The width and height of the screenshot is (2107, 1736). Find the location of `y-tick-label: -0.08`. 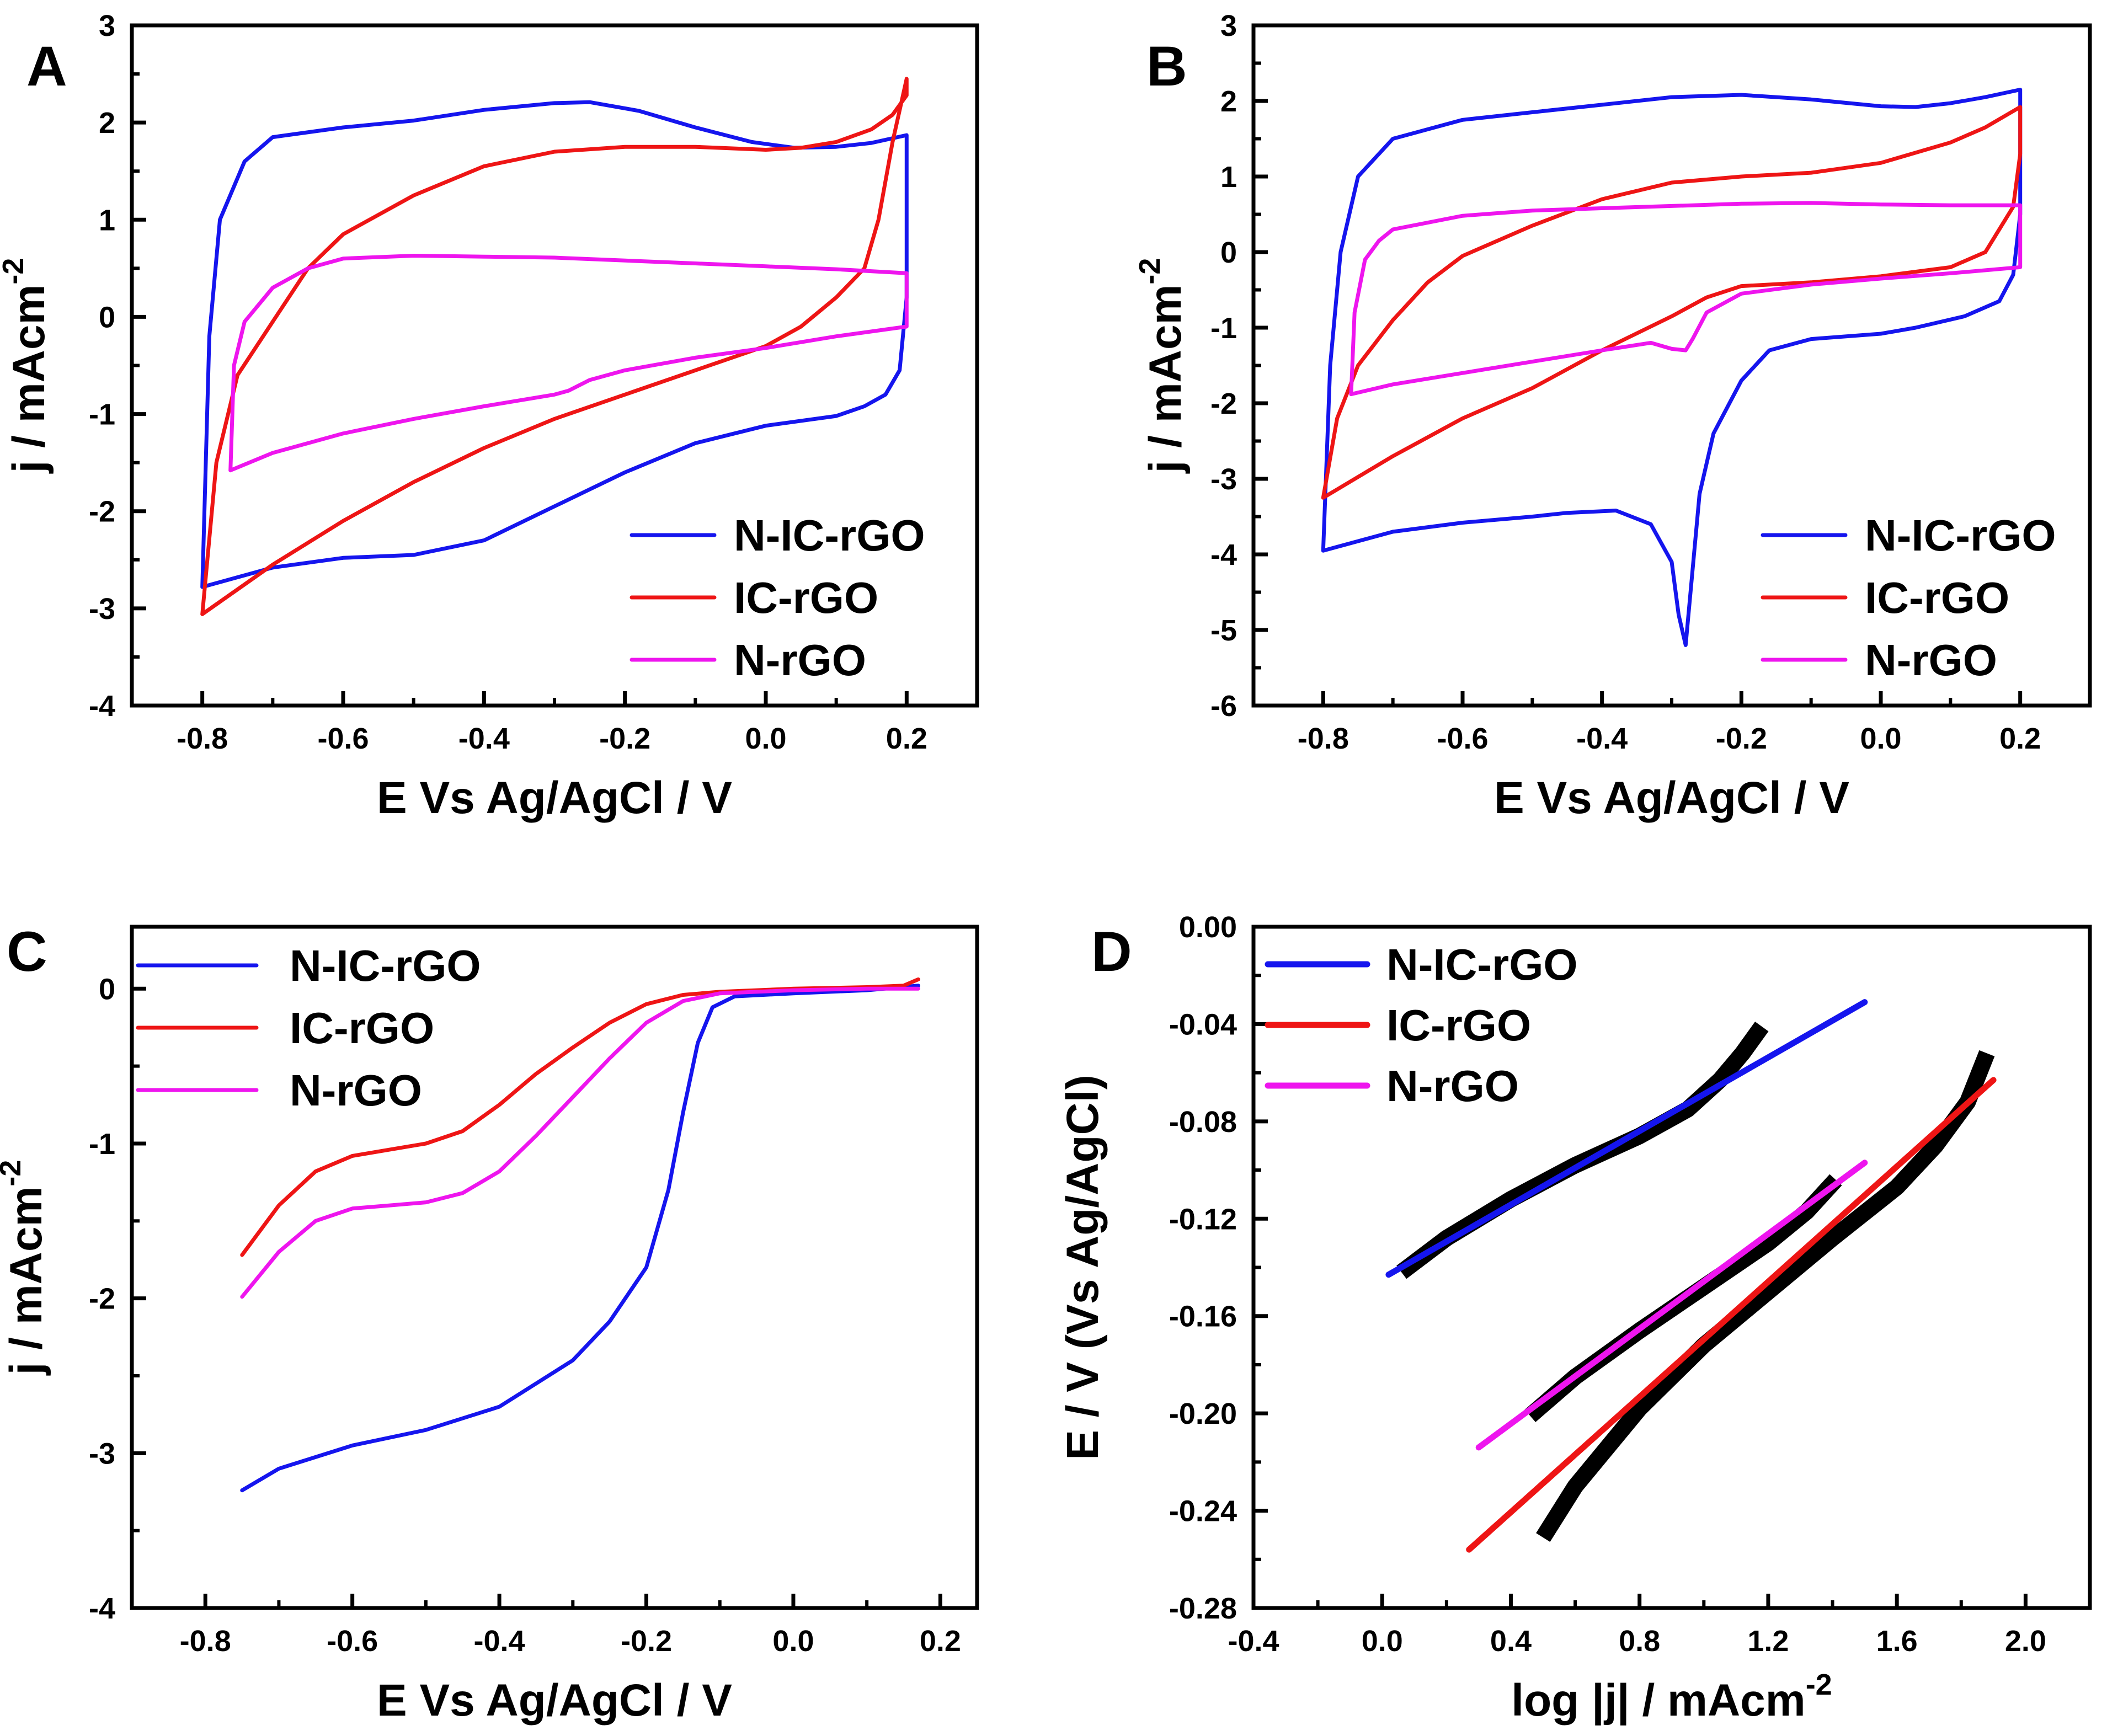

y-tick-label: -0.08 is located at coordinates (1203, 1122).